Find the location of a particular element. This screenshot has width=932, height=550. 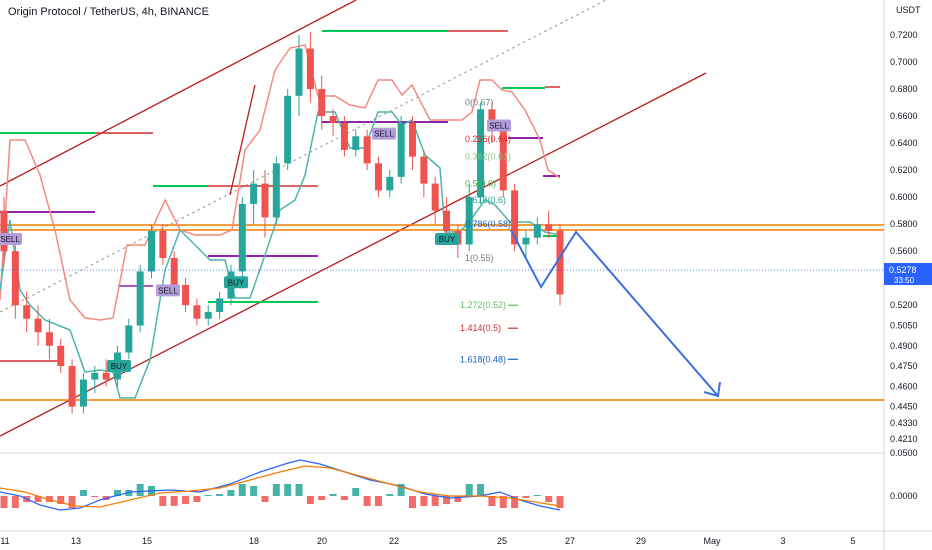

price-tick: 0.4600 is located at coordinates (904, 386).